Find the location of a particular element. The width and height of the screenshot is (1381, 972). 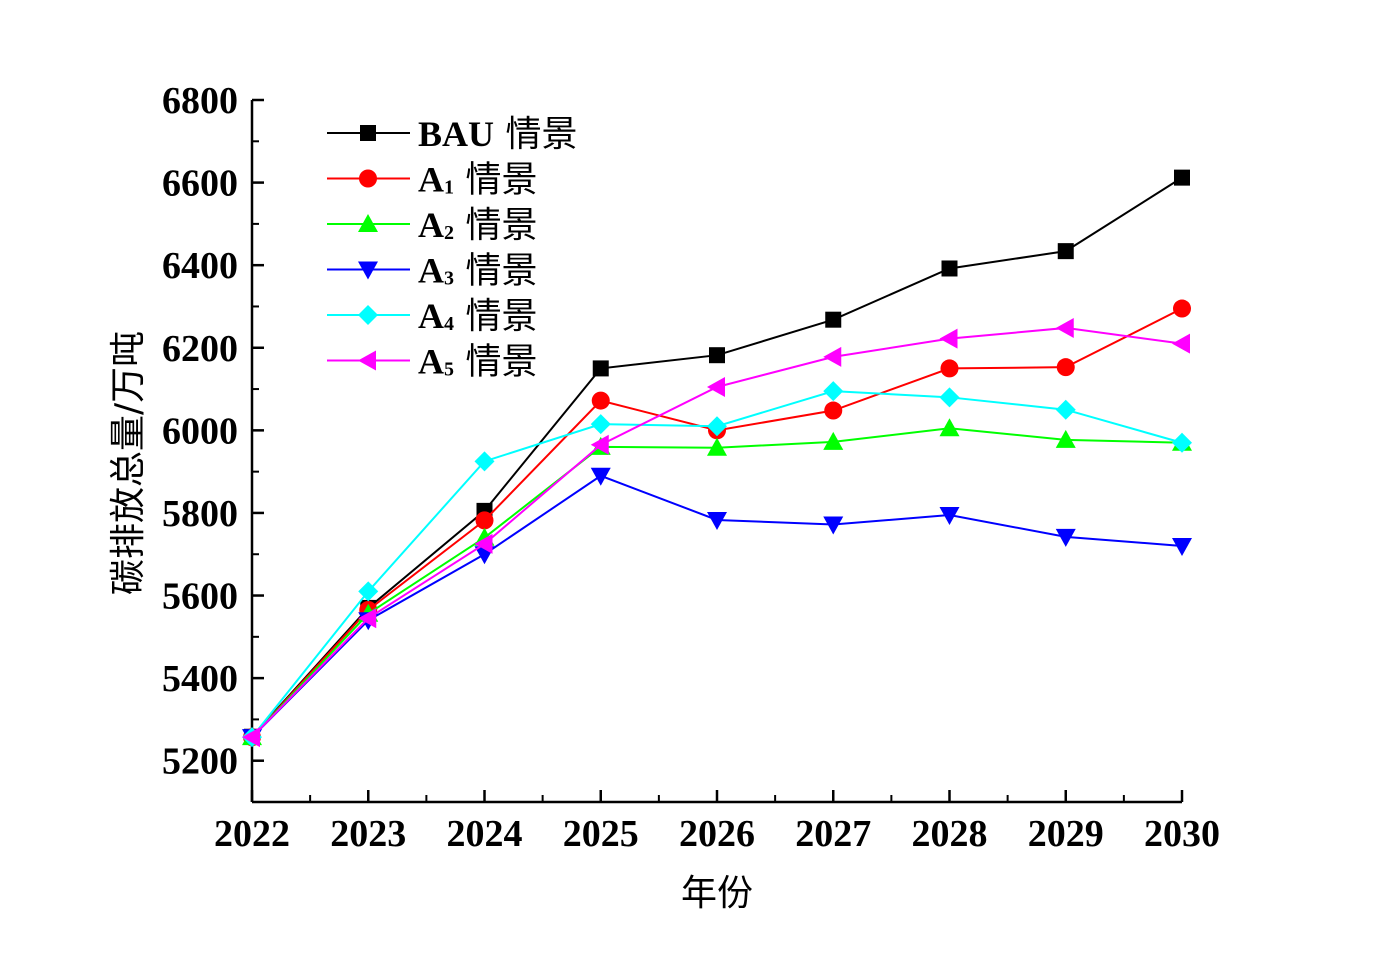

x-tick-label: 2028 is located at coordinates (950, 834).